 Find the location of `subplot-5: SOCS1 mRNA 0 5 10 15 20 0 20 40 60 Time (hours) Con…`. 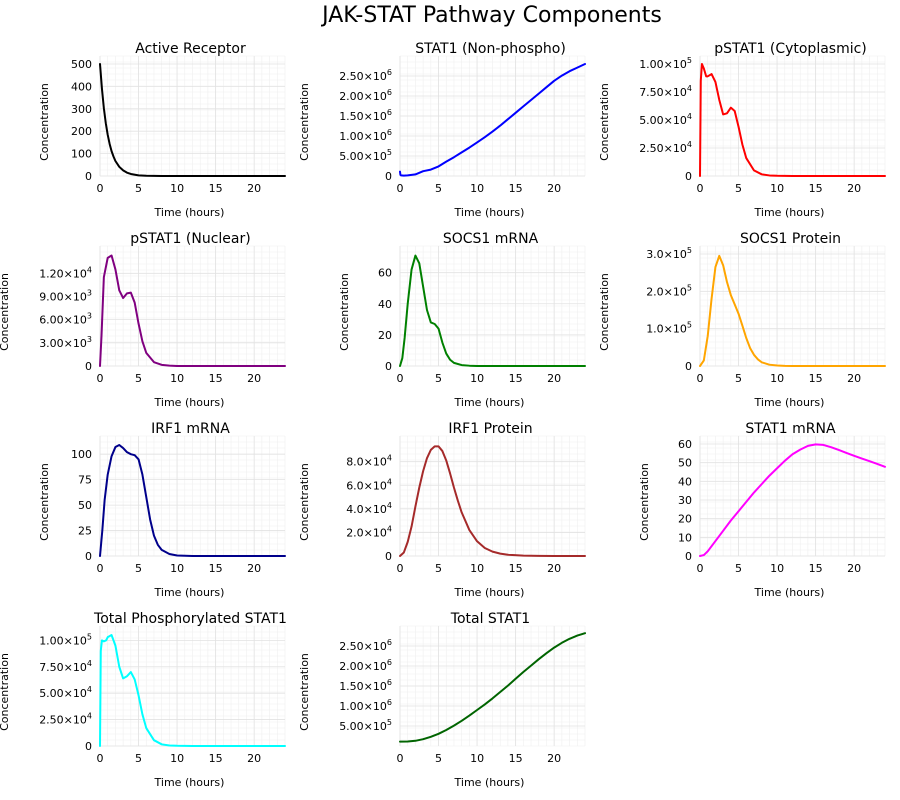

subplot-5: SOCS1 mRNA 0 5 10 15 20 0 20 40 60 Time (hours) Con… is located at coordinates (462, 320).